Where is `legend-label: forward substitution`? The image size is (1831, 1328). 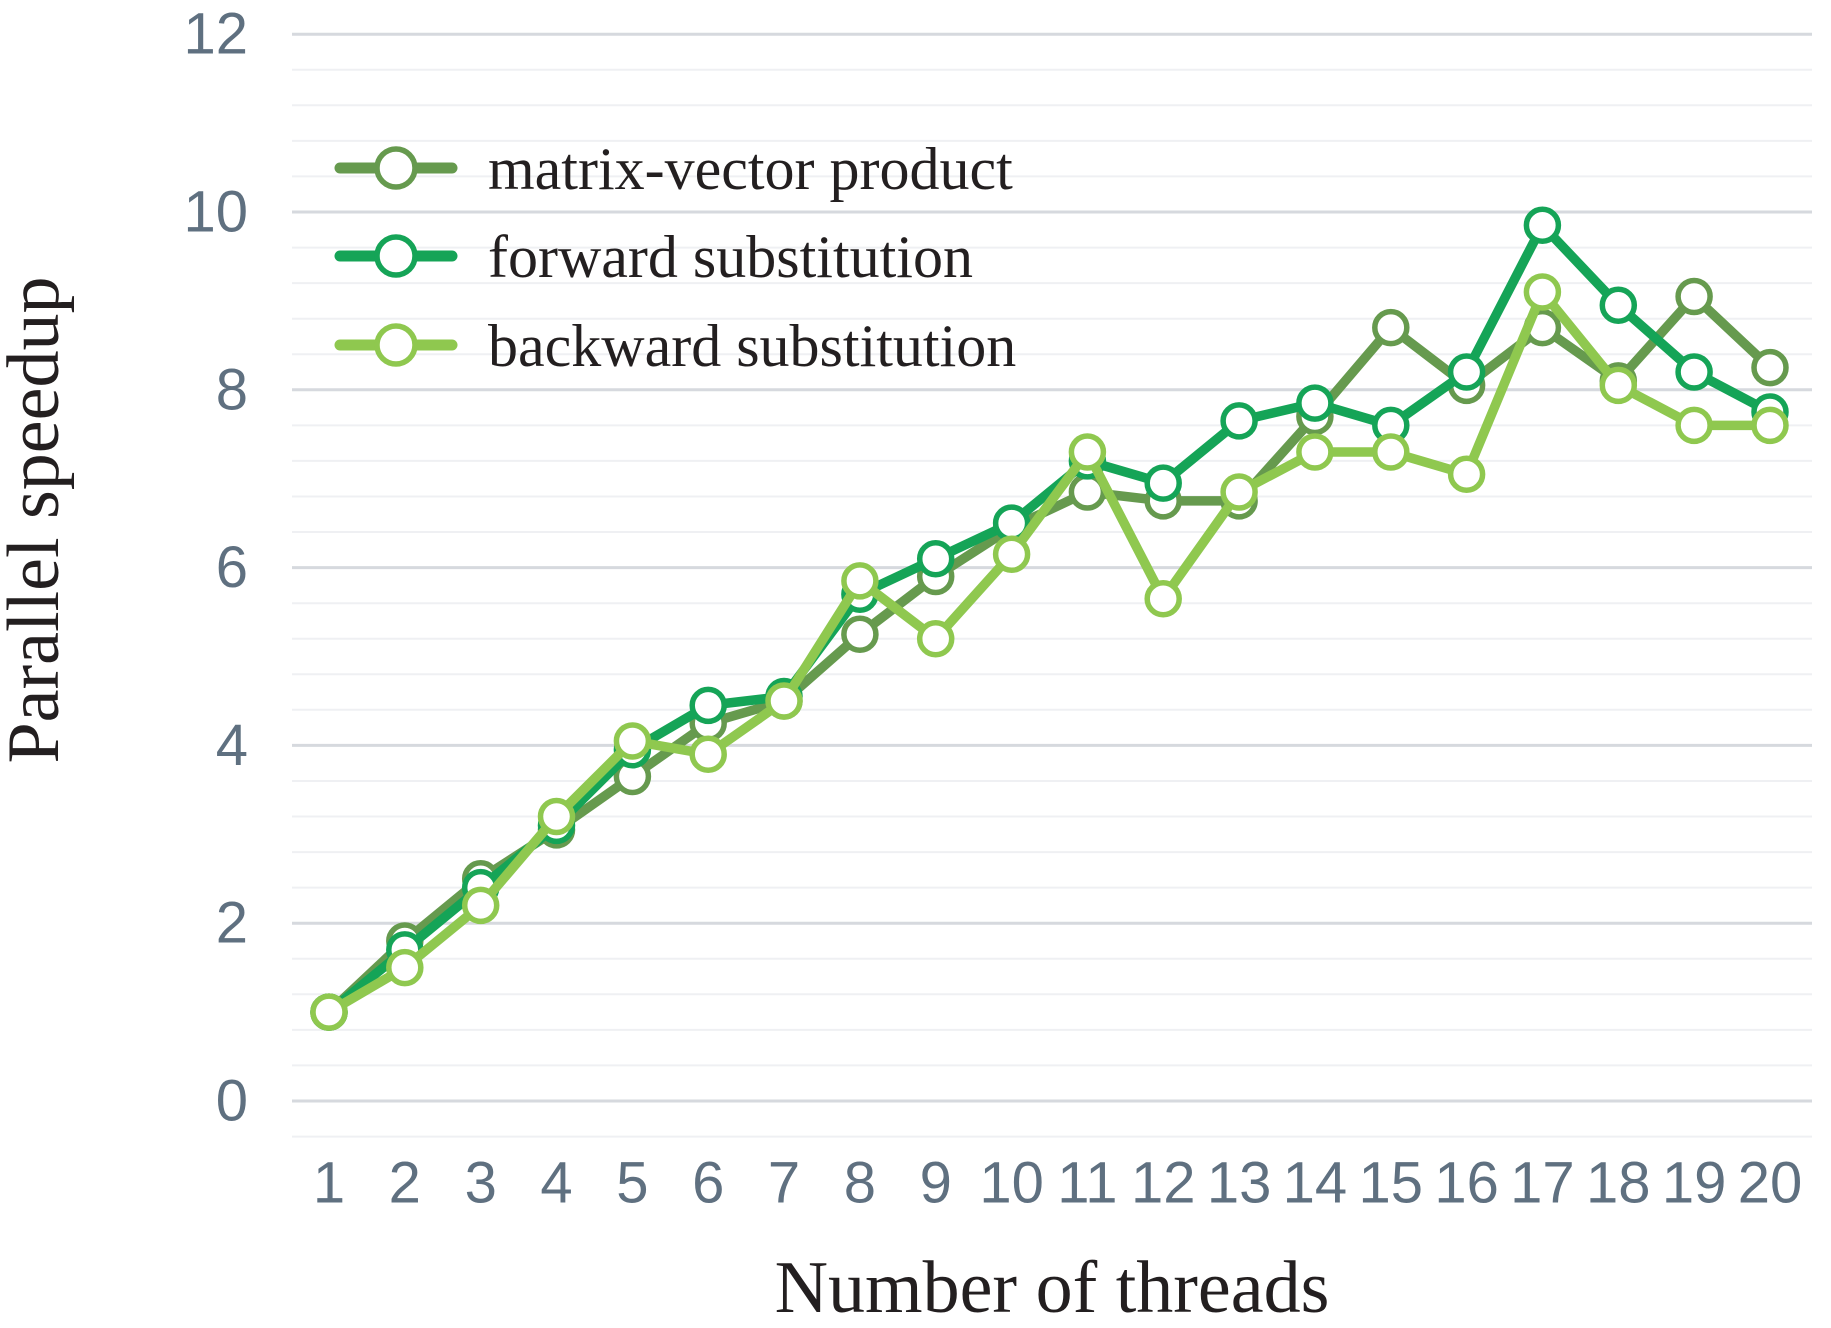 legend-label: forward substitution is located at coordinates (730, 257).